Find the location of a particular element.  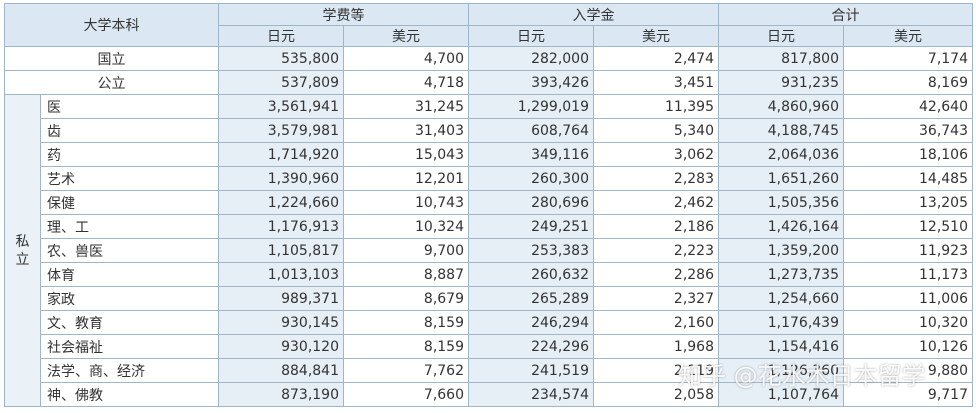

cell-admission-yen: 260,300 is located at coordinates (531, 178).